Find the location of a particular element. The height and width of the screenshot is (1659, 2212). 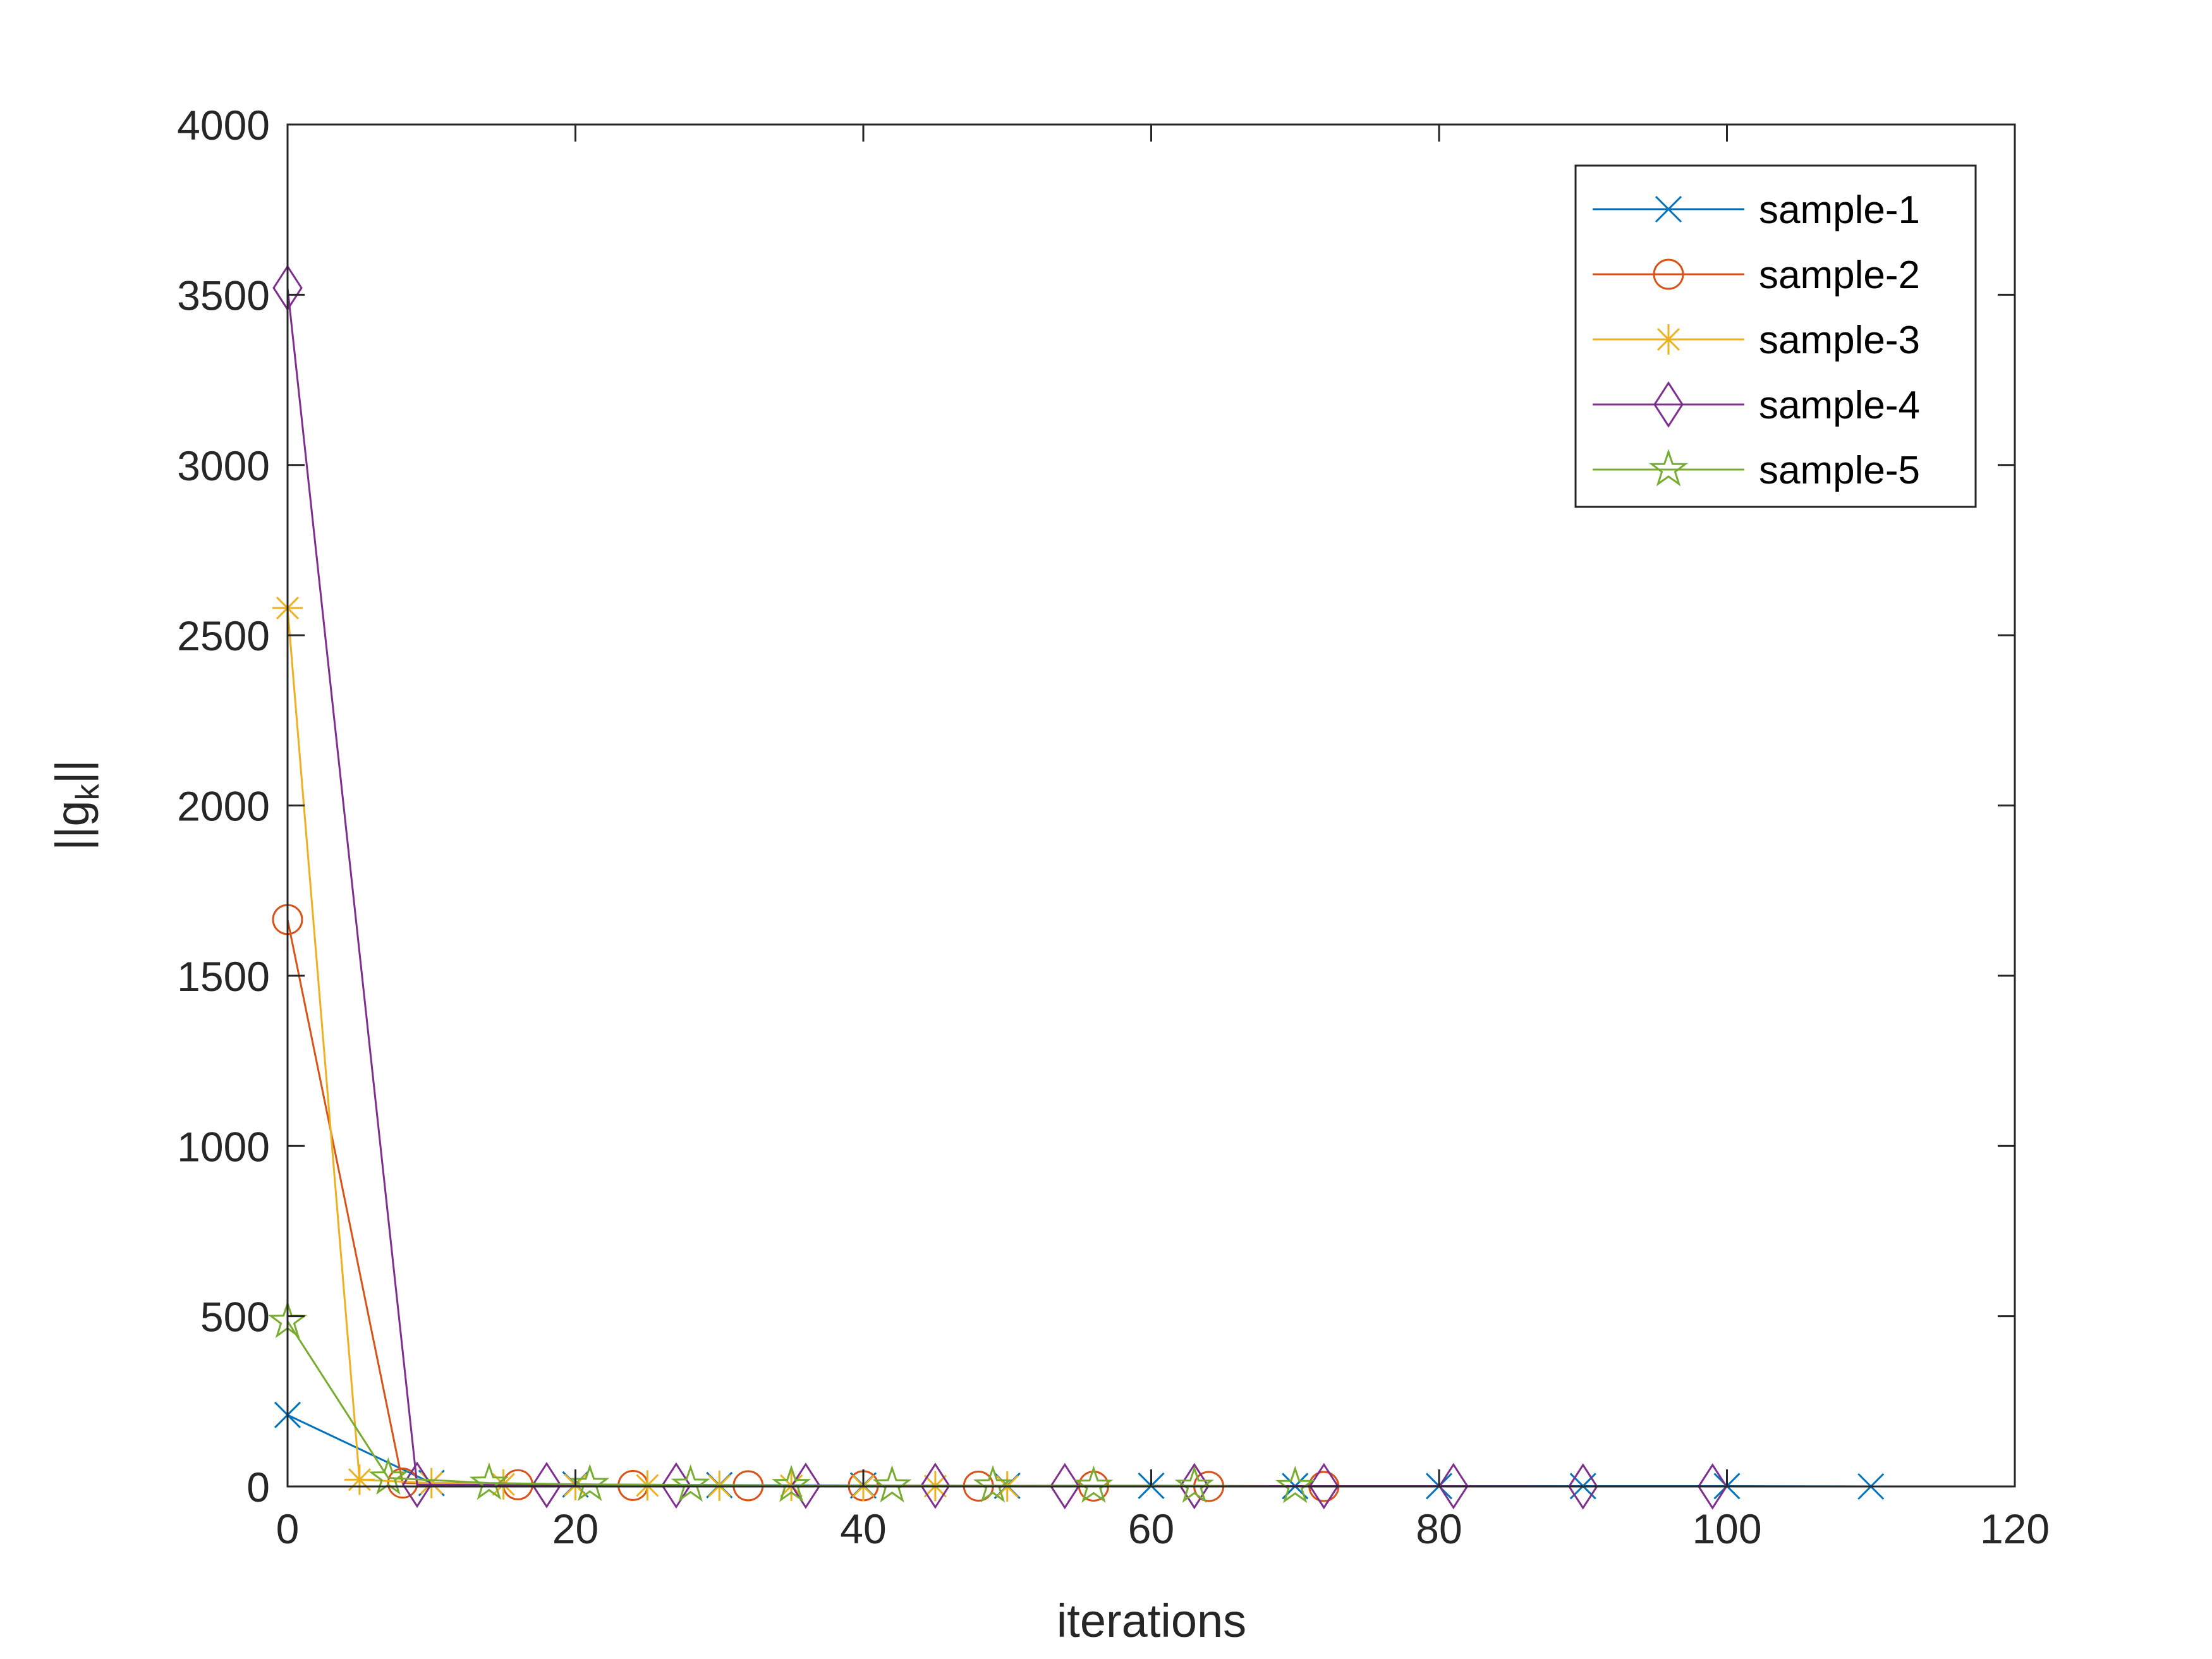

y-tick-label: 3000 is located at coordinates (223, 465).